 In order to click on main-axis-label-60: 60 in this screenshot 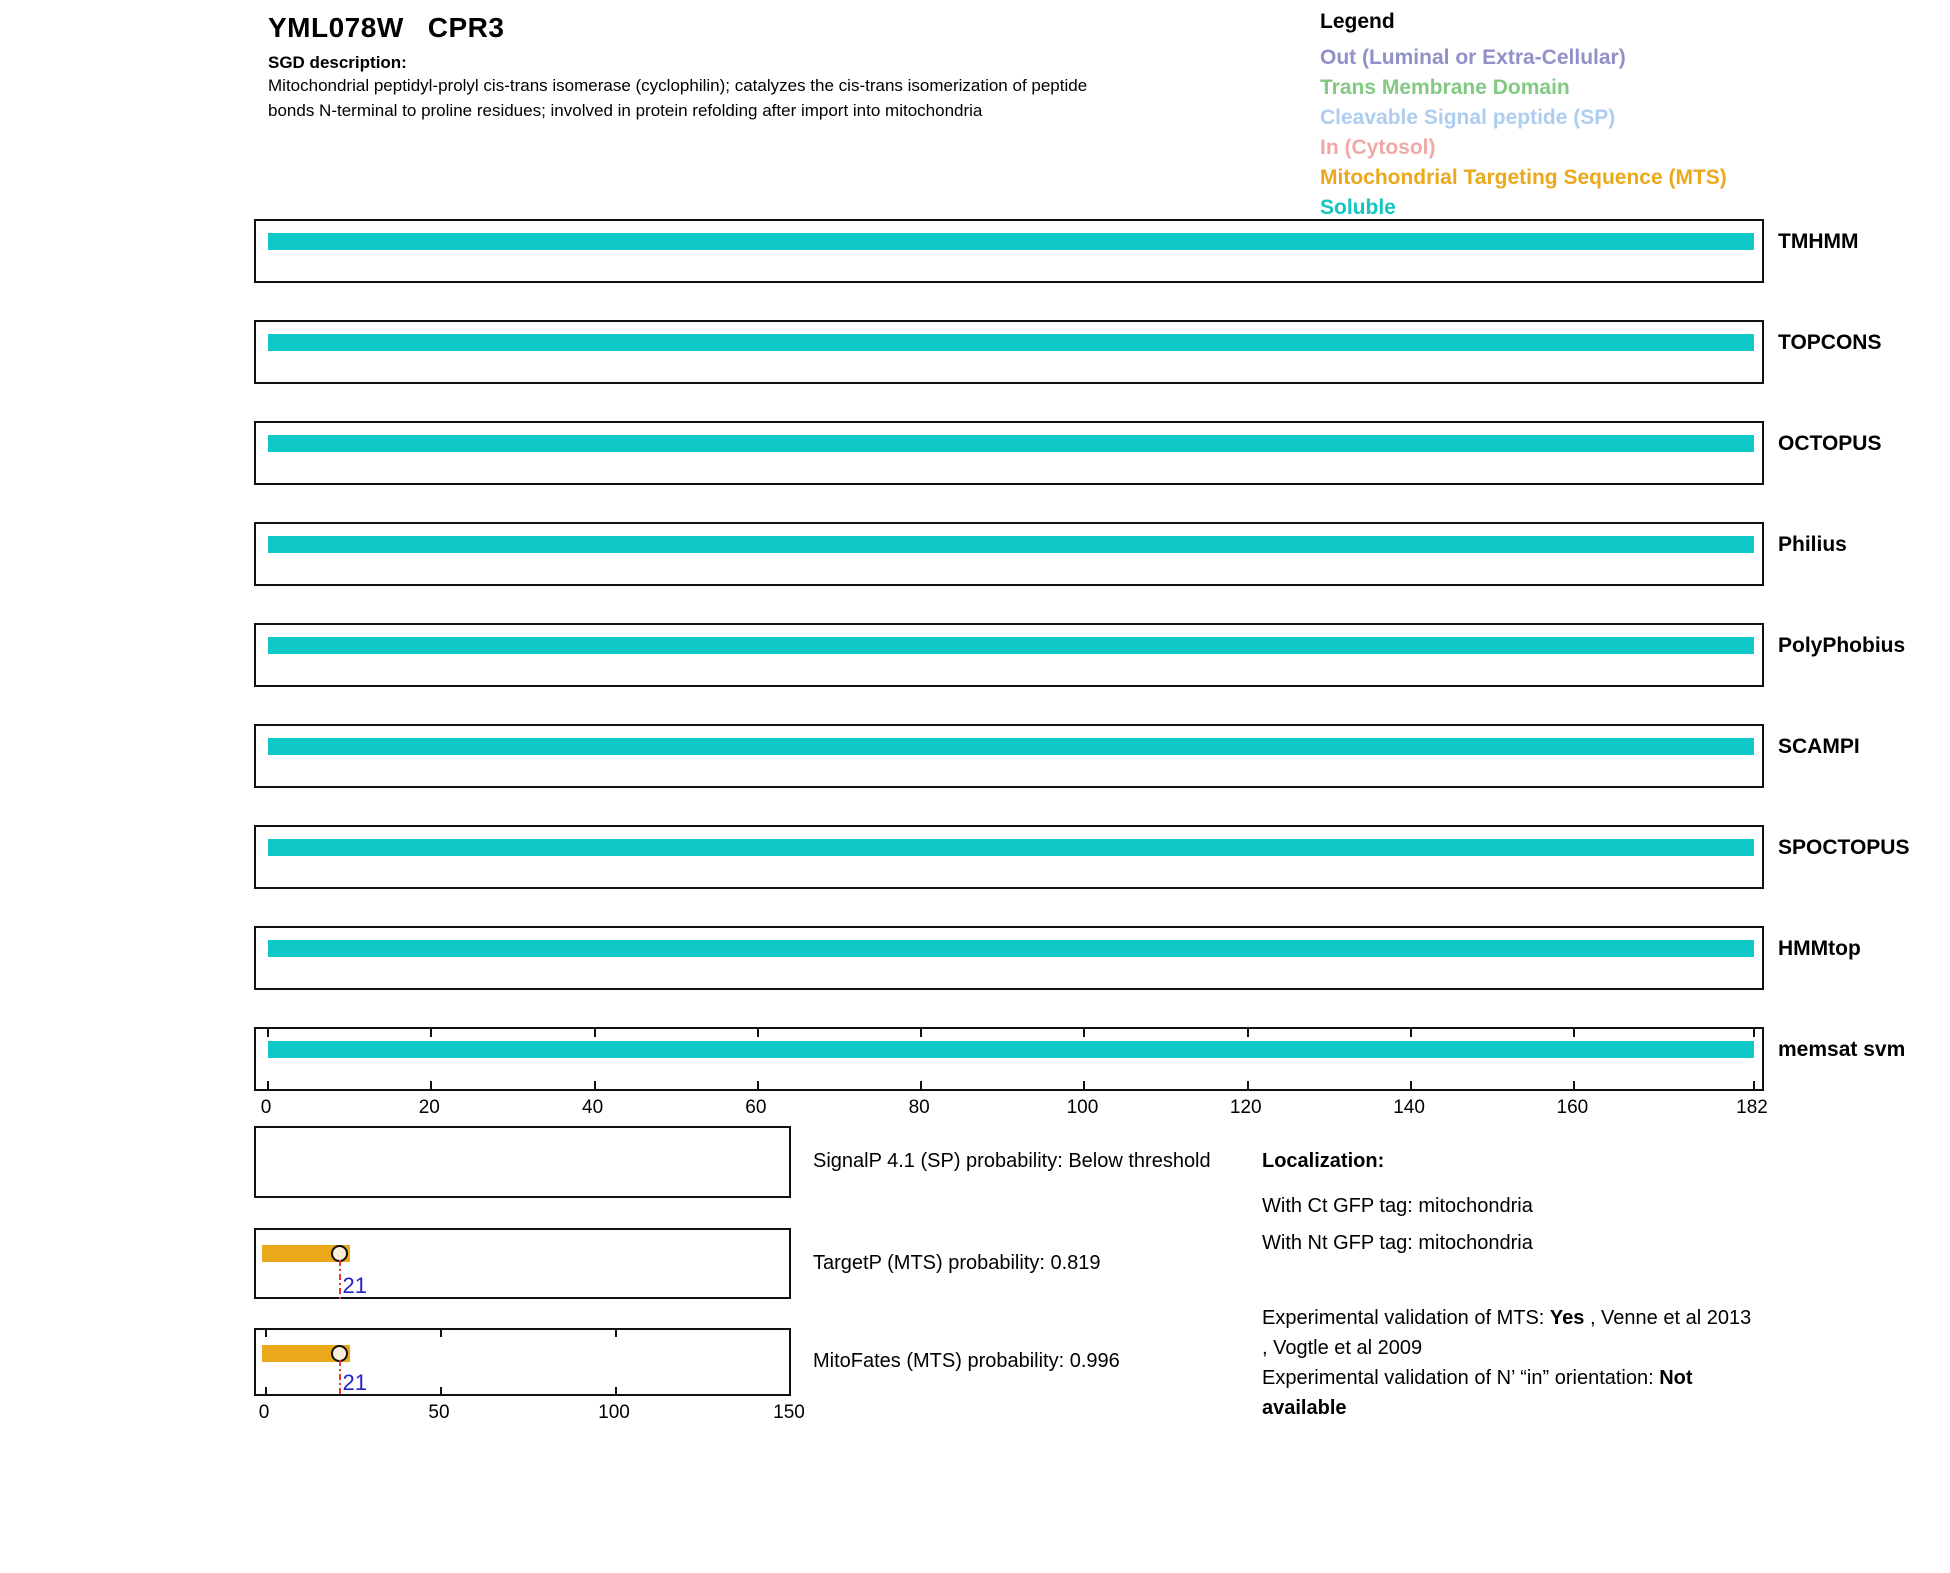, I will do `click(756, 1107)`.